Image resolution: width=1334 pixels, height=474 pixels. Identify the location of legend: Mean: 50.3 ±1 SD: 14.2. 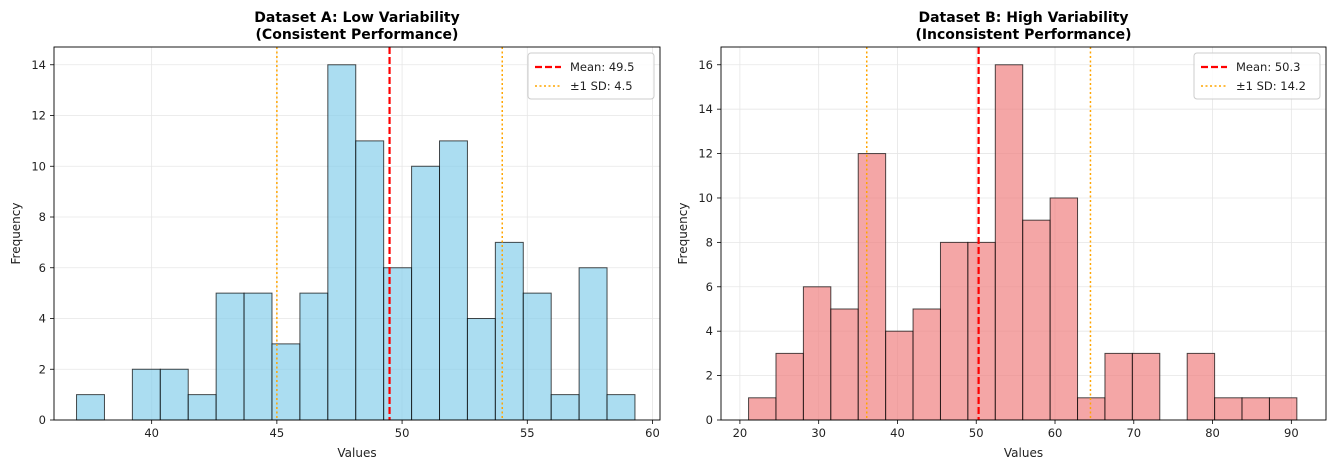
(1257, 76).